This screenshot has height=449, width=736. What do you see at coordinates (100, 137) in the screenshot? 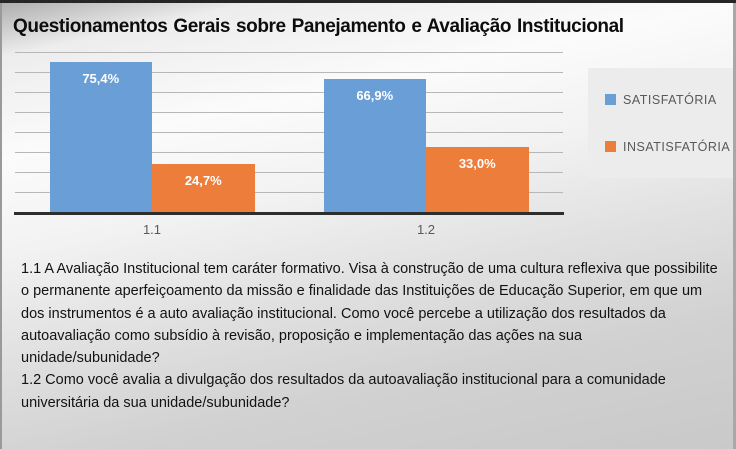
I see `bar-1.1-satisfatória: 75,4%` at bounding box center [100, 137].